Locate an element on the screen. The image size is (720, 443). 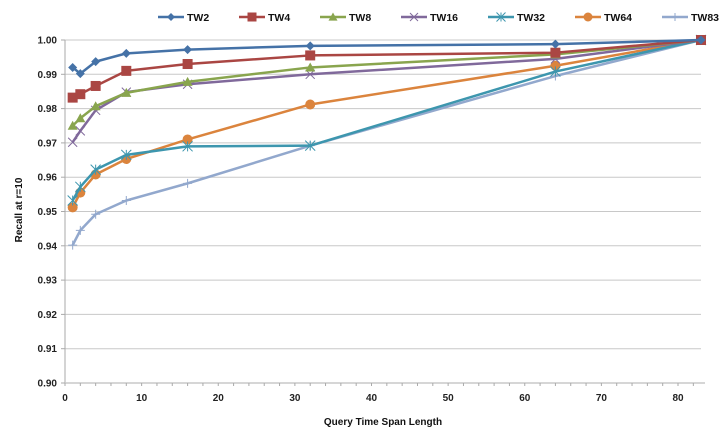
legend-item-tw8: TW8 is located at coordinates (345, 18).